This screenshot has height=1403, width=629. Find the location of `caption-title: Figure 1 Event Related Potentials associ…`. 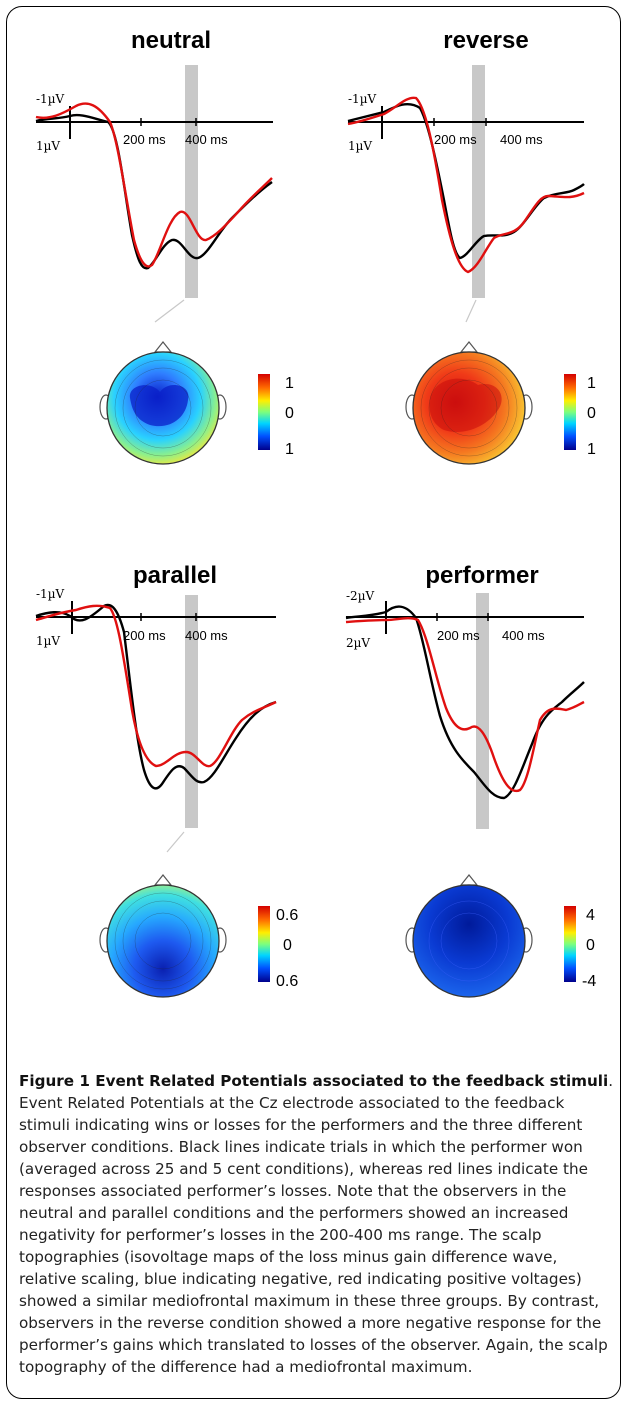

caption-title: Figure 1 Event Related Potentials associ… is located at coordinates (314, 1081).